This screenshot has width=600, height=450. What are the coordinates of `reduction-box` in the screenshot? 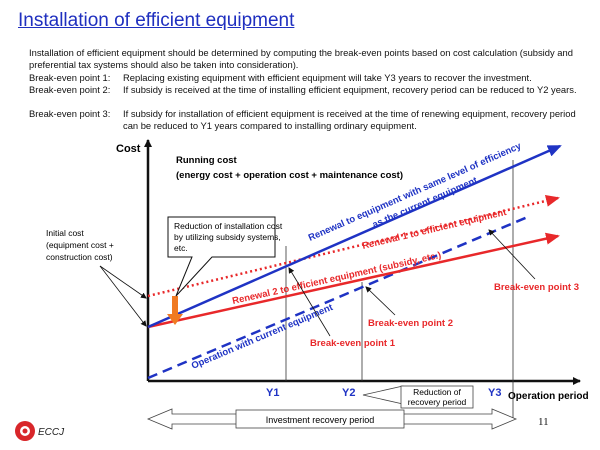 It's located at (437, 397).